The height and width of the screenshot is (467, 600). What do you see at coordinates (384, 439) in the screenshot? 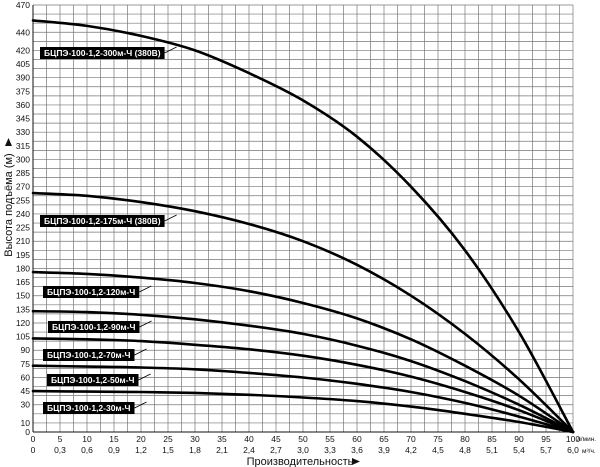
I see `x-tick-label: 65` at bounding box center [384, 439].